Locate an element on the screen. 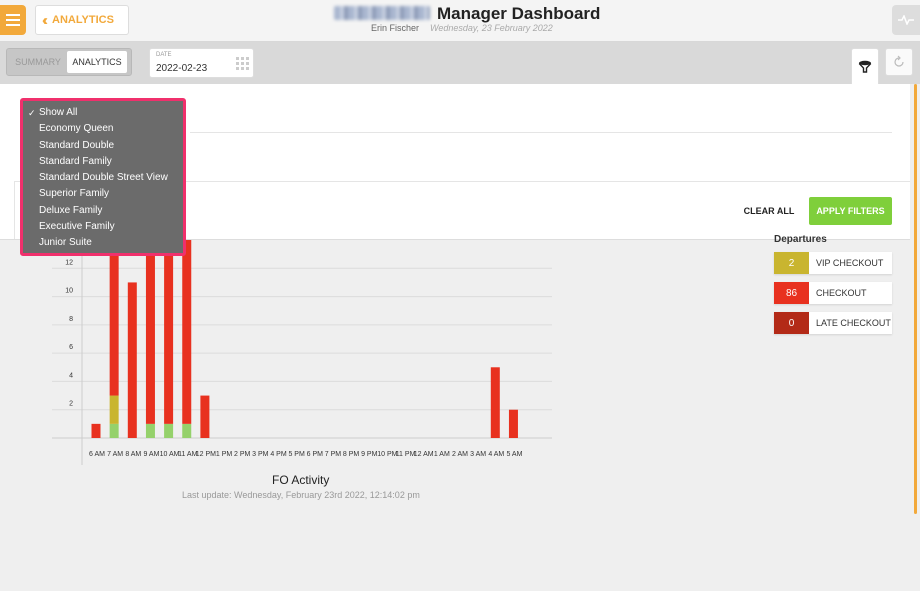  clear-all-button: CLEAR ALL is located at coordinates (769, 211).